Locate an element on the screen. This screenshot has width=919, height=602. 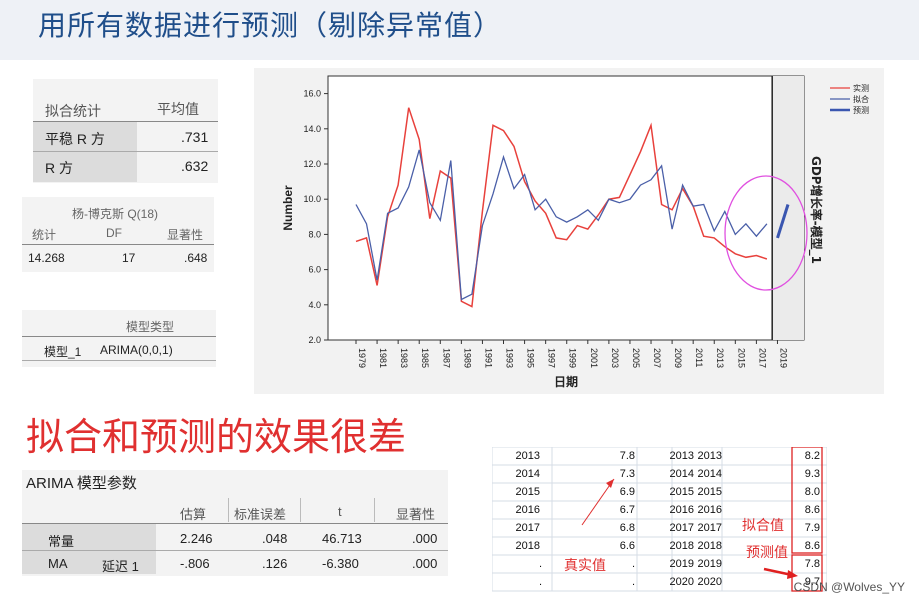
arima-row-t: -6.380 is located at coordinates (340, 563).